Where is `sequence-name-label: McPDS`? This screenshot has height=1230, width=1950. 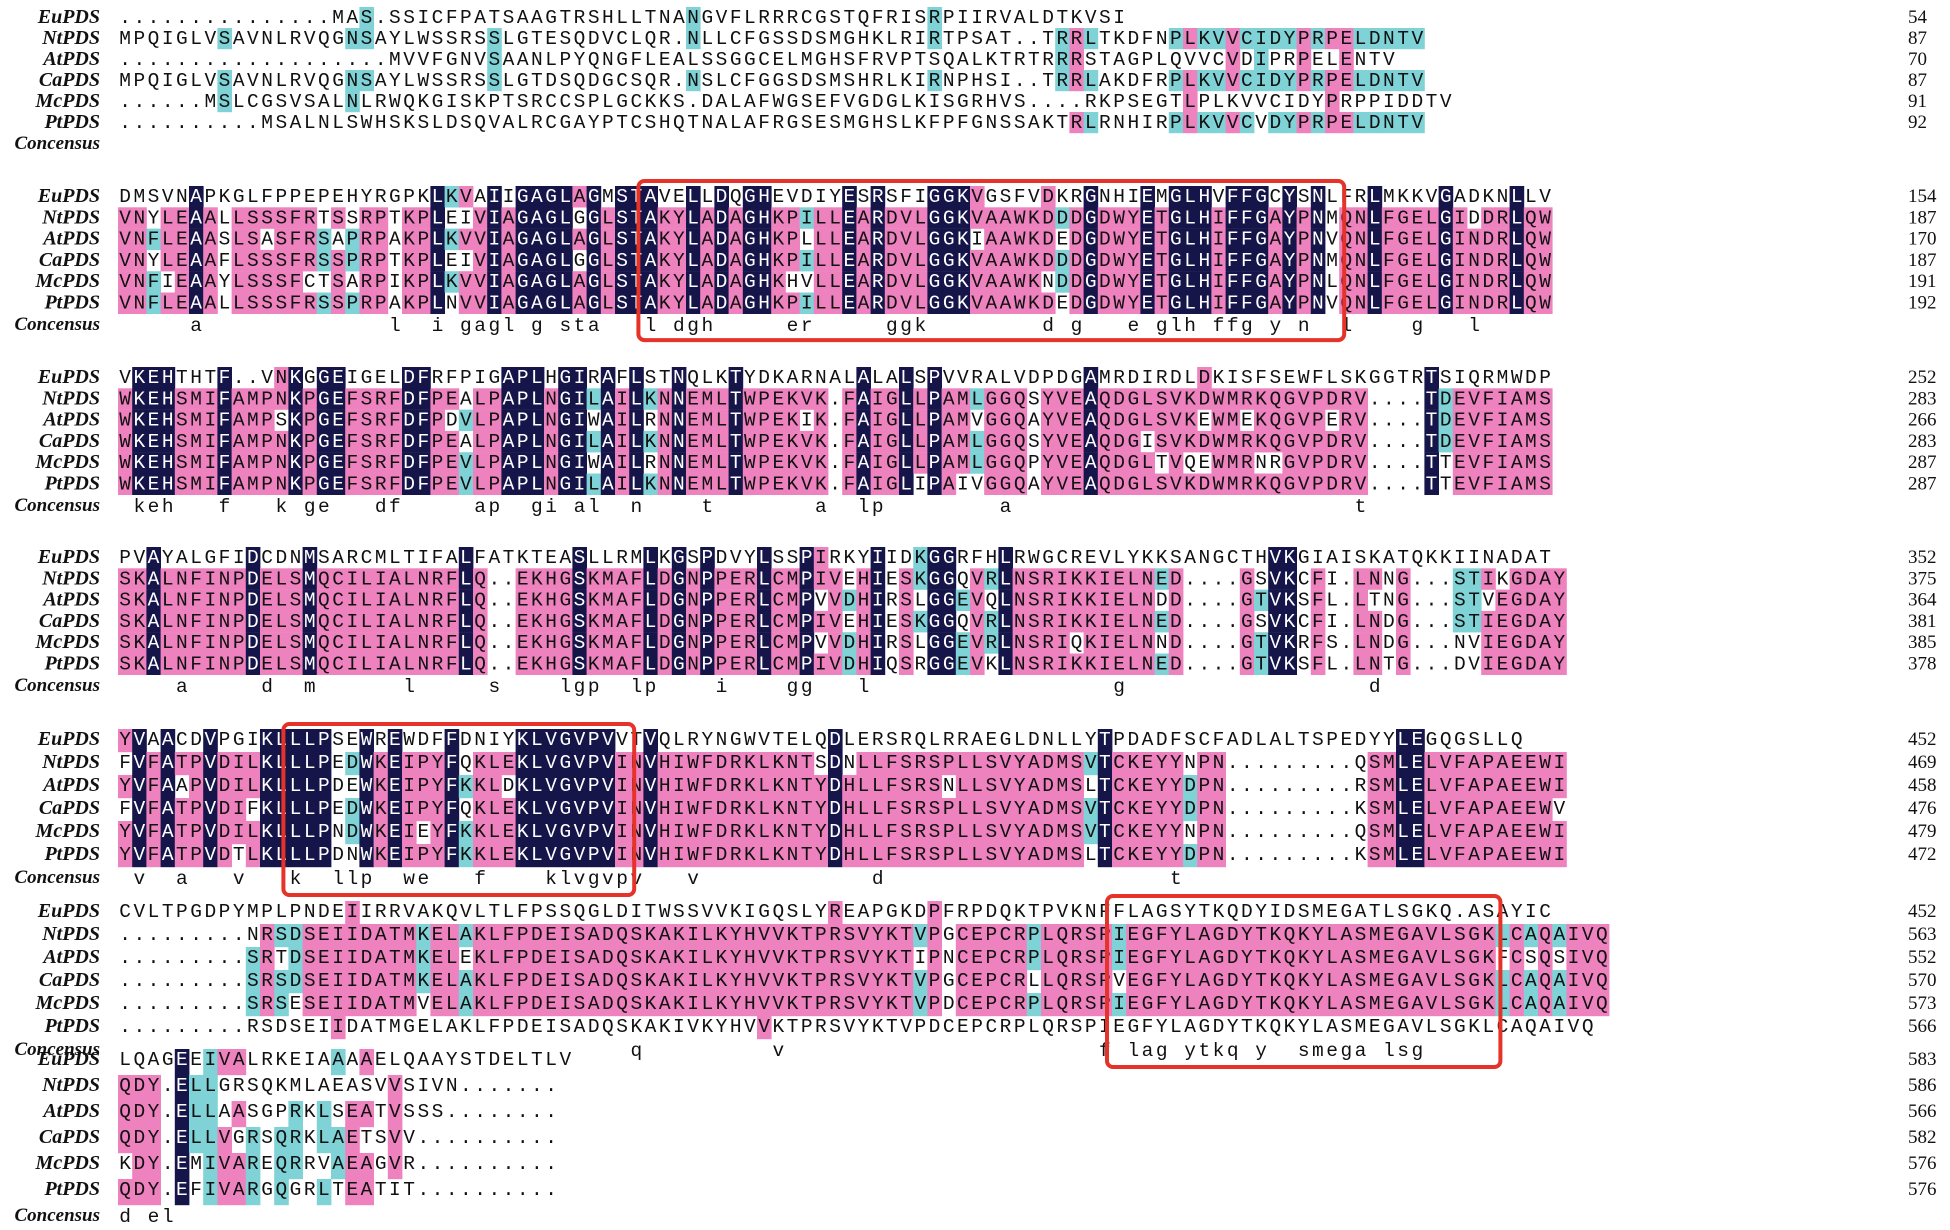 sequence-name-label: McPDS is located at coordinates (67, 281).